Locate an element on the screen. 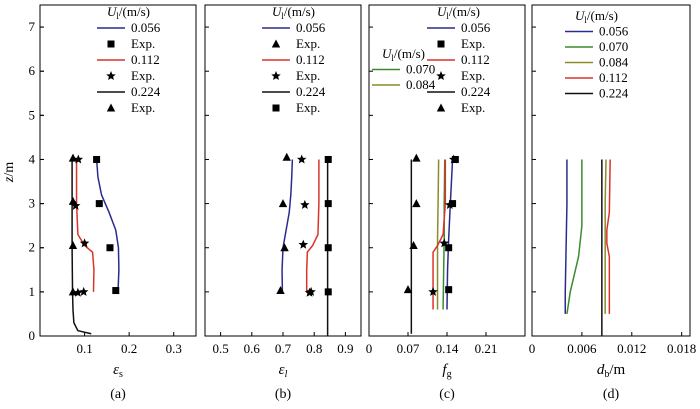  panel-c-legend2-title-main: U is located at coordinates (387, 53).